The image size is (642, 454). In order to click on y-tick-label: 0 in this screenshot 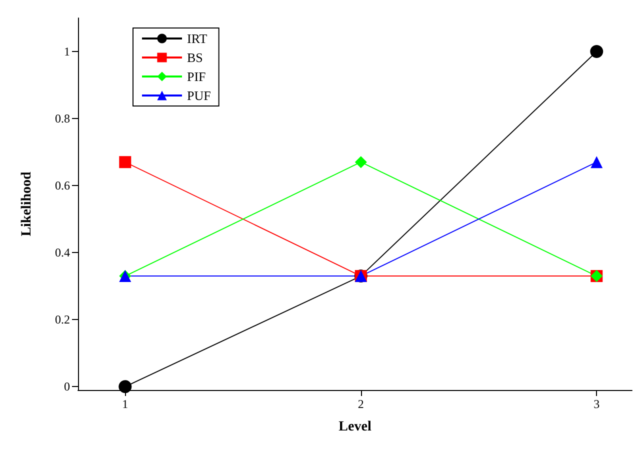, I will do `click(67, 387)`.